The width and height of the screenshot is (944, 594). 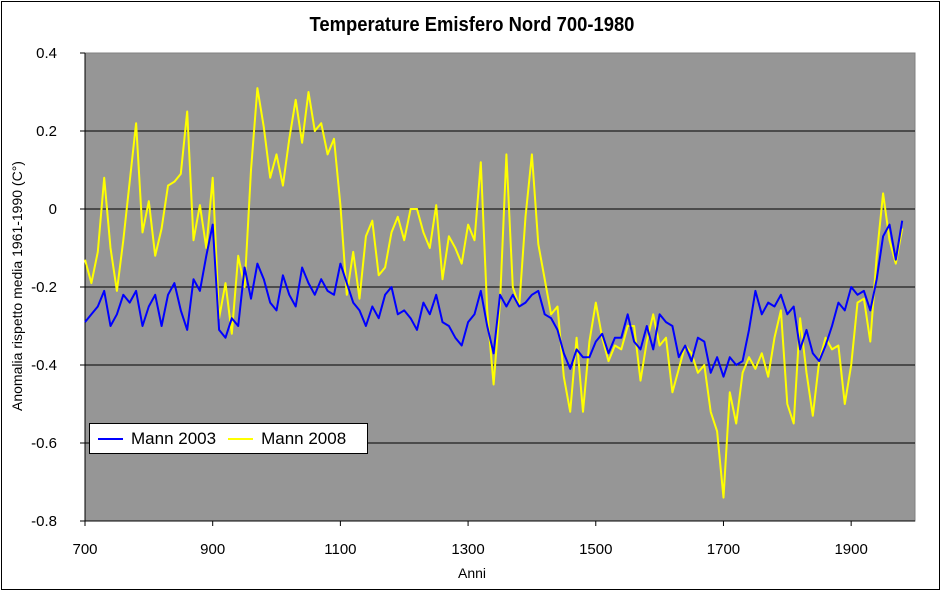 What do you see at coordinates (472, 573) in the screenshot?
I see `x-axis-label: Anni` at bounding box center [472, 573].